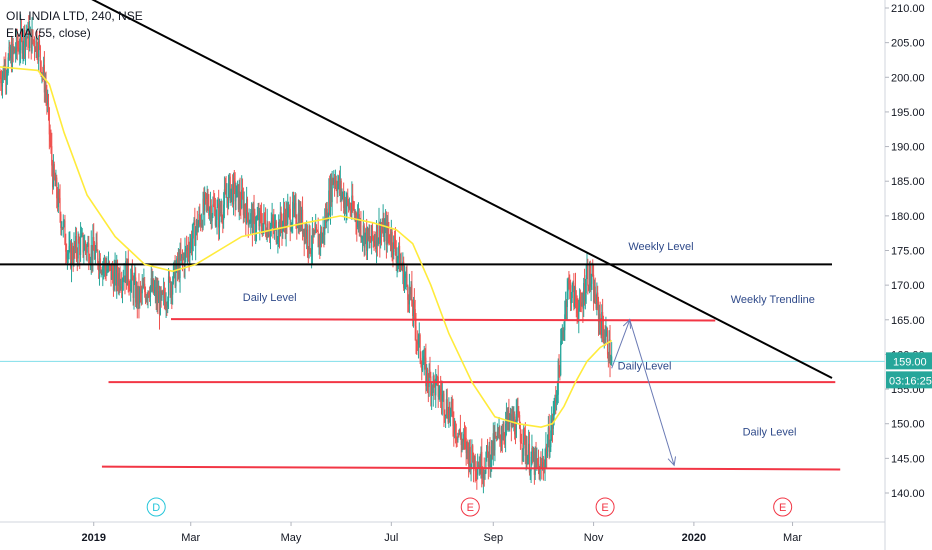 The image size is (932, 550). I want to click on symbol-title: OIL INDIA LTD, 240, NSE, so click(74, 16).